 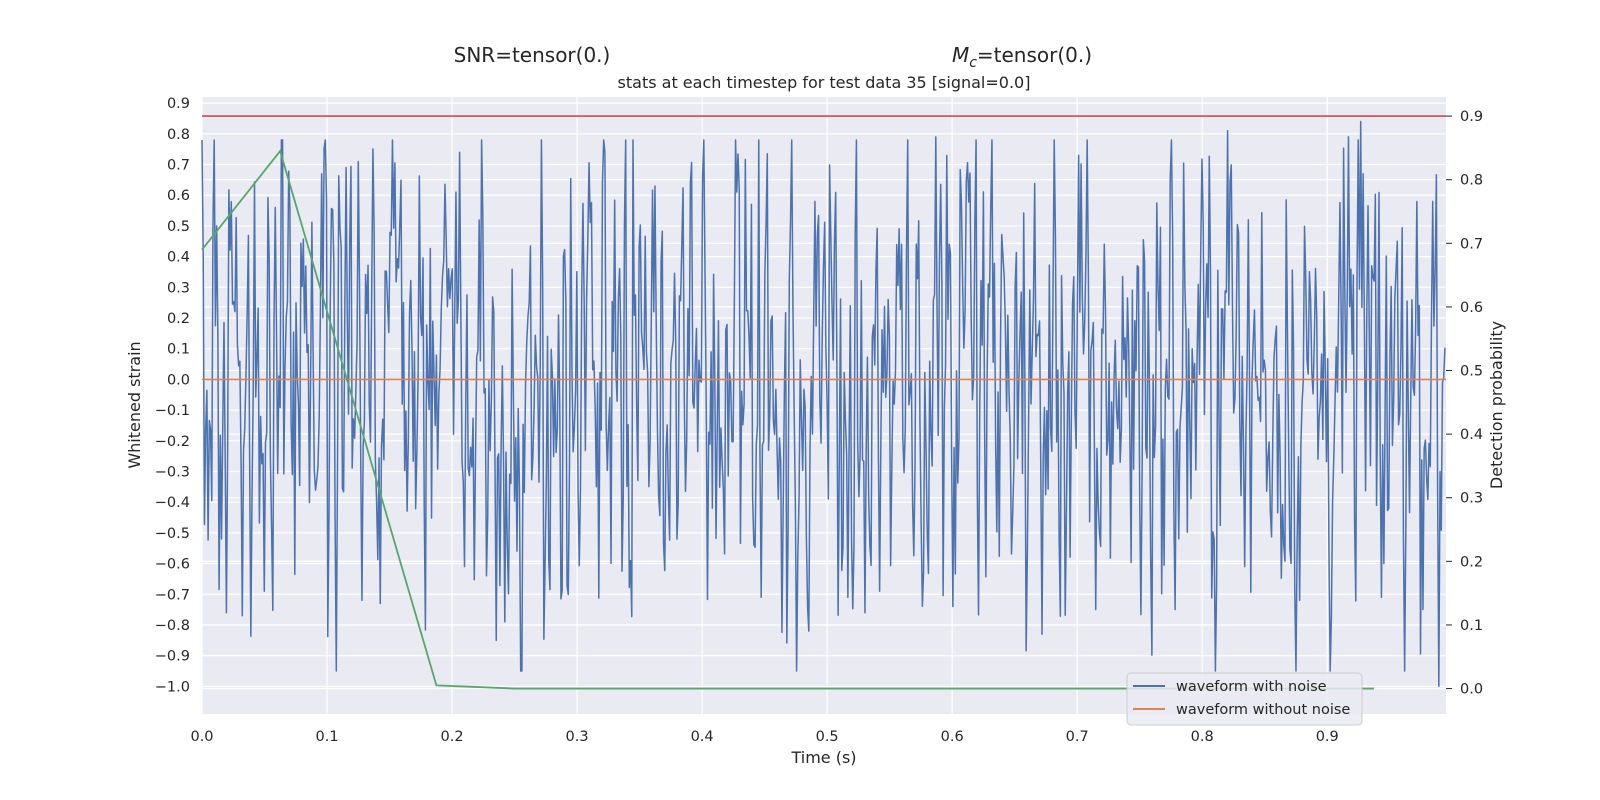 I want to click on y2-tick-label: 0.0, so click(x=1471, y=690).